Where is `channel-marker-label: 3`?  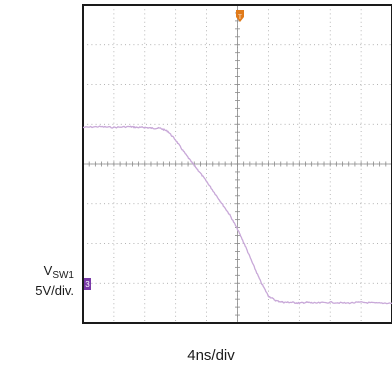
channel-marker-label: 3 is located at coordinates (87, 284).